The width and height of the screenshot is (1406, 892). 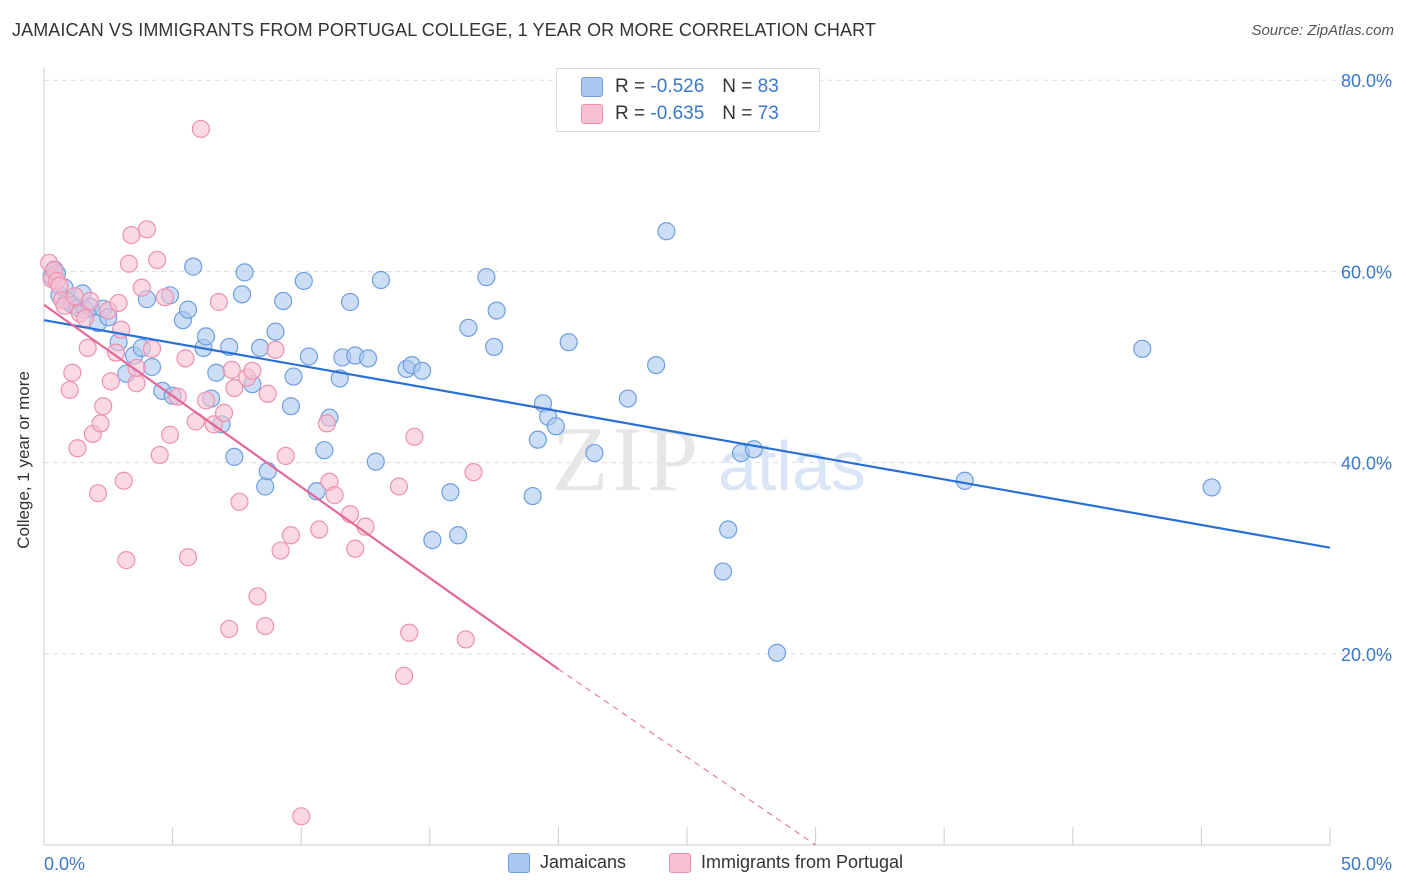 I want to click on legend-r-label: R =, so click(x=630, y=113).